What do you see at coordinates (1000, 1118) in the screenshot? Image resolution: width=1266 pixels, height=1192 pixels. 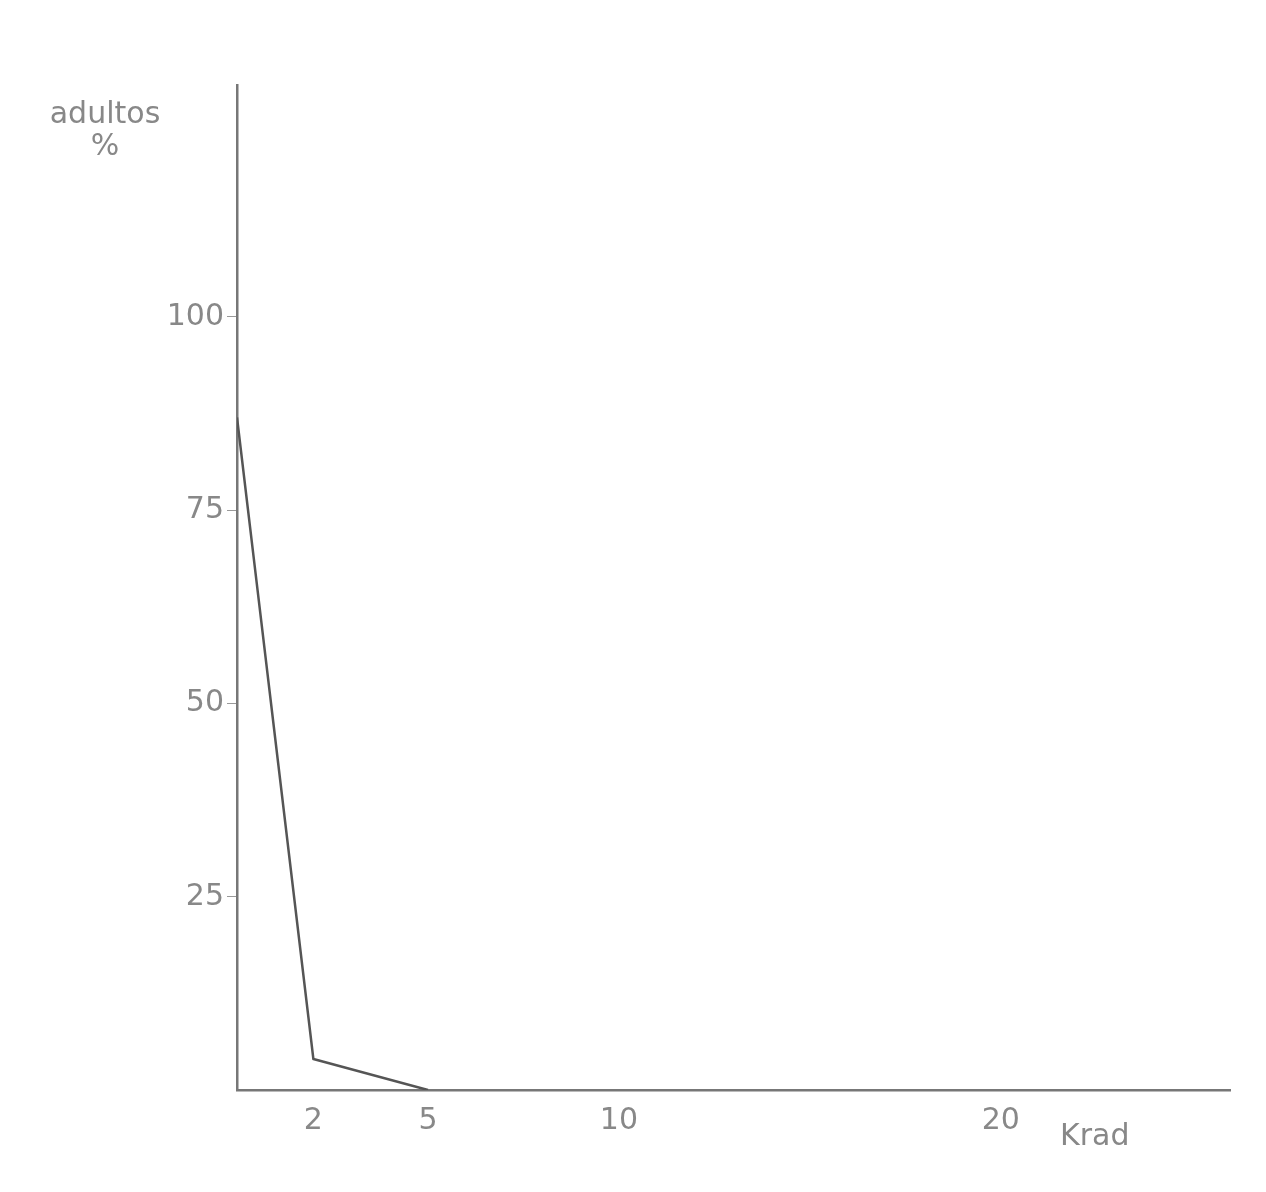 I see `x-tick-label: 20` at bounding box center [1000, 1118].